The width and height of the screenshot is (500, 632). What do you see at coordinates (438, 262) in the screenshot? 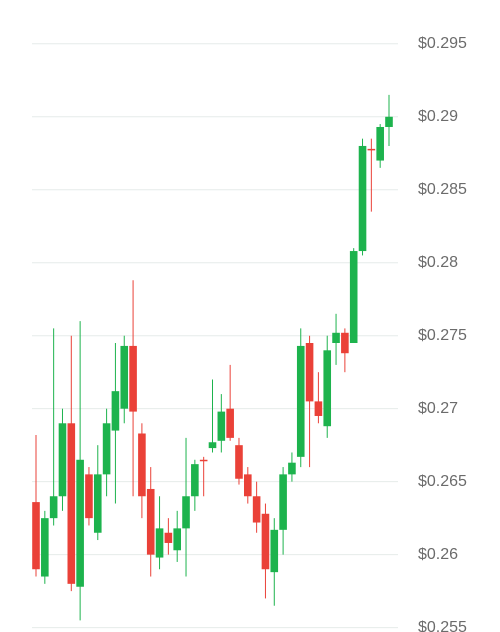
I see `y-tick-label: $0.28` at bounding box center [438, 262].